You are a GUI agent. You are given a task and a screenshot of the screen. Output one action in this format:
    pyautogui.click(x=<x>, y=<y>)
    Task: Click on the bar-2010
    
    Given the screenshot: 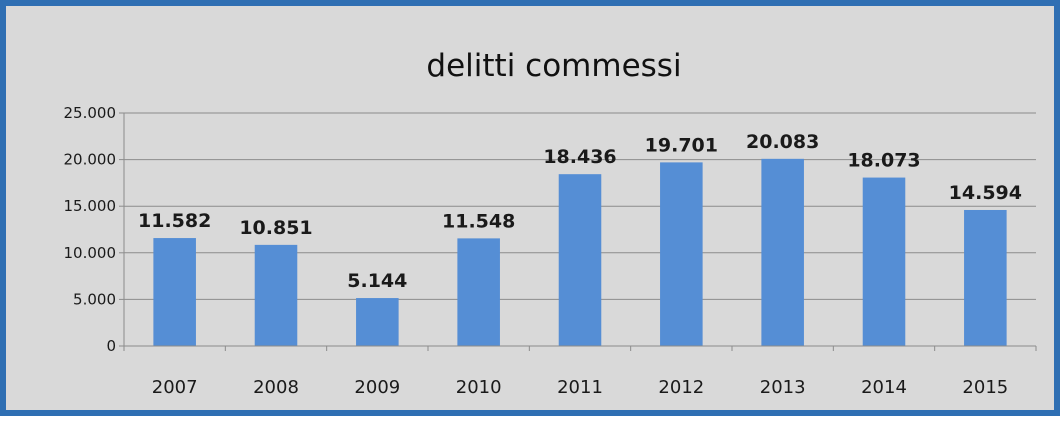 What is the action you would take?
    pyautogui.click(x=478, y=292)
    